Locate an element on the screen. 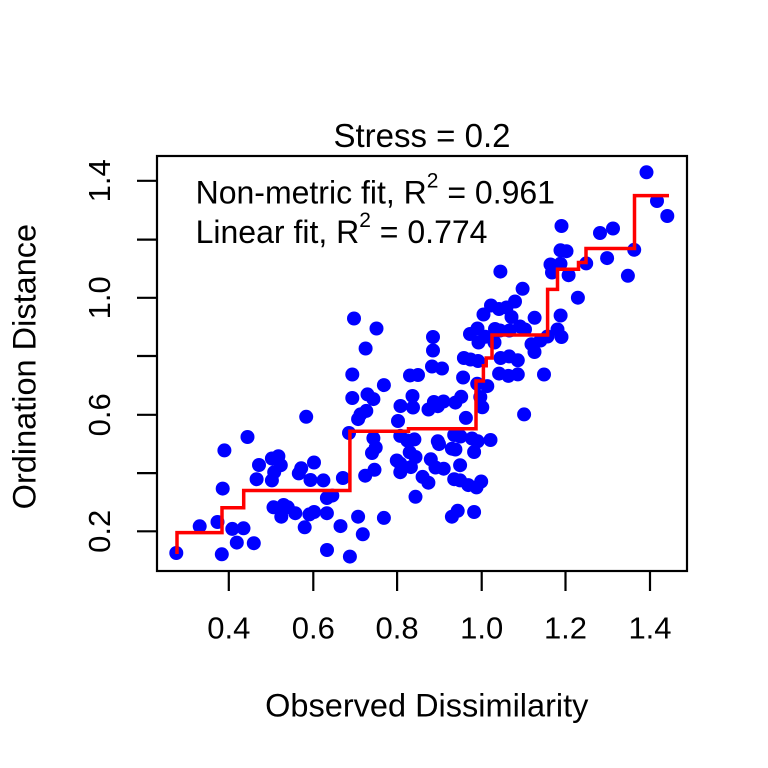 The image size is (768, 768). svg-text: Observed Dissimilarity is located at coordinates (427, 706).